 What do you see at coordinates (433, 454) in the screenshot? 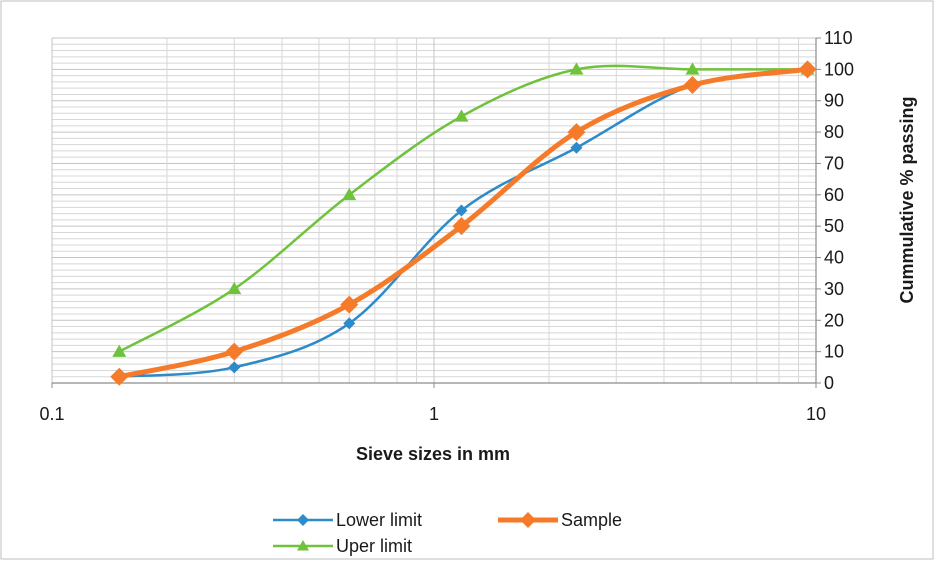
I see `x-axis-title: Sieve sizes in mm` at bounding box center [433, 454].